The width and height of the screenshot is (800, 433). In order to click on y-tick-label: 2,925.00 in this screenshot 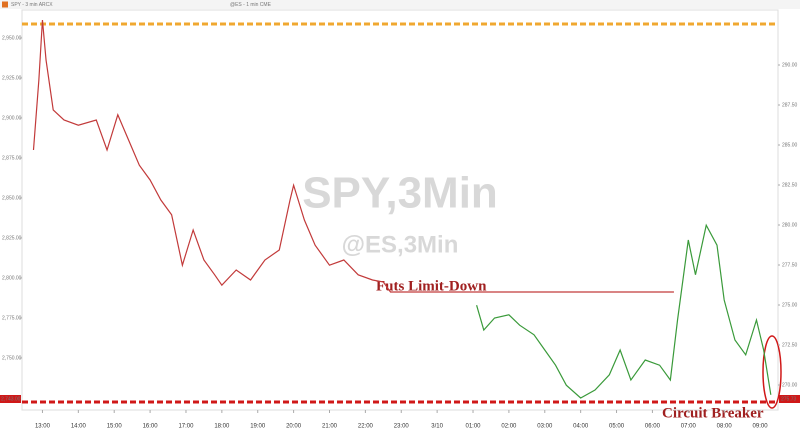, I will do `click(12, 78)`.